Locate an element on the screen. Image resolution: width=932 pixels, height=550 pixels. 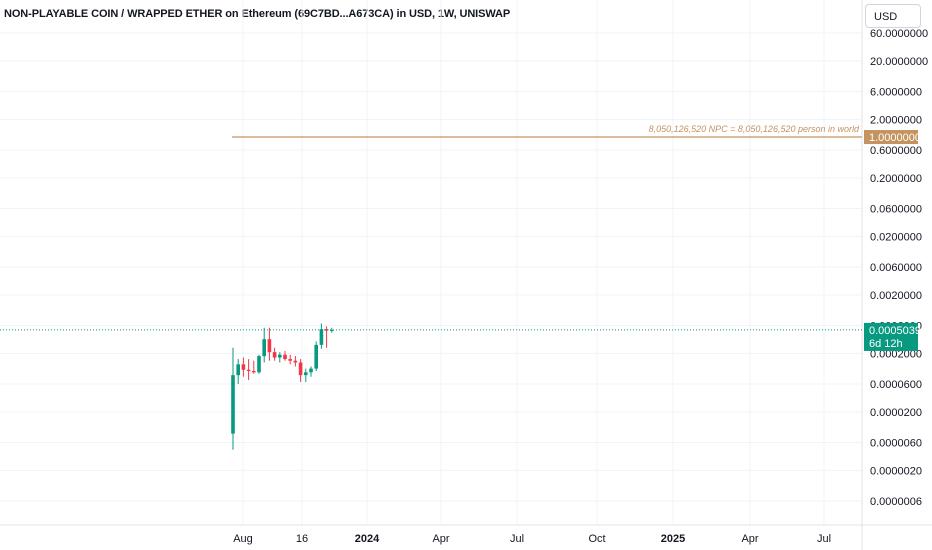
time-tick-label: 2025 is located at coordinates (673, 539).